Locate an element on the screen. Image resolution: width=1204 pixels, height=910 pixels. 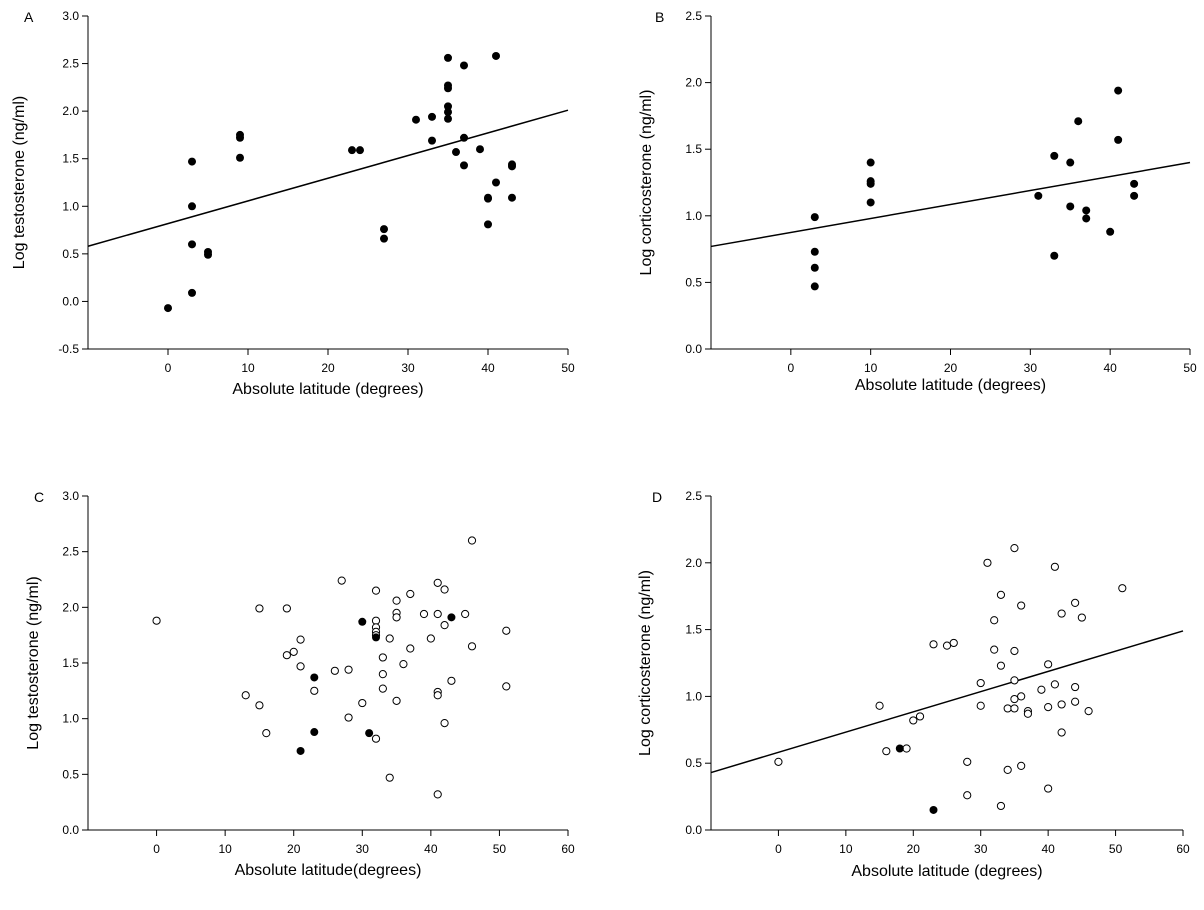
panel-label: D is located at coordinates (657, 497).